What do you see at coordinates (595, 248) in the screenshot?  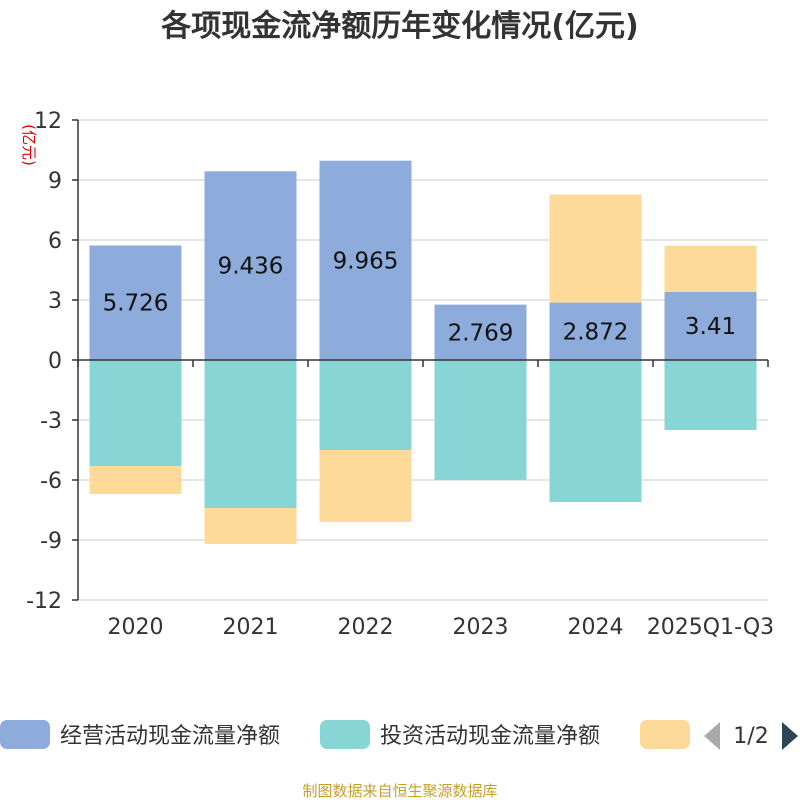 I see `bar-series2-2024` at bounding box center [595, 248].